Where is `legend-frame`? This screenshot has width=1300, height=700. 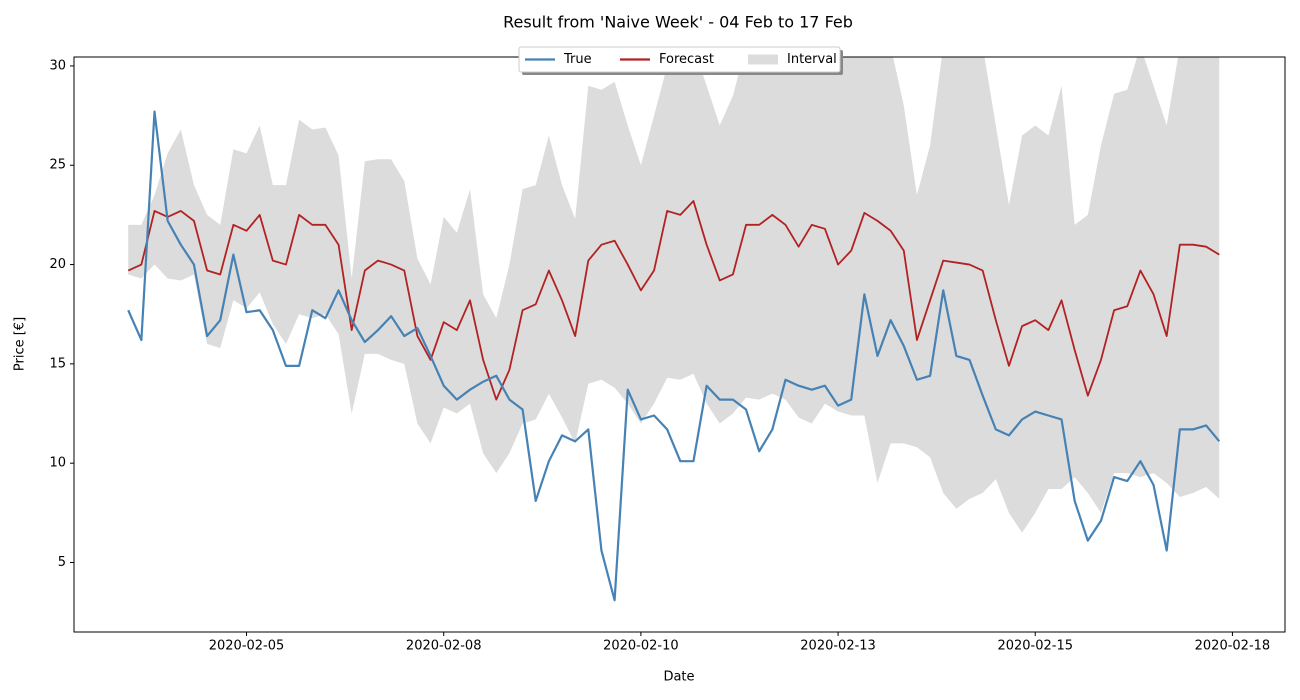
legend-frame is located at coordinates (679, 59).